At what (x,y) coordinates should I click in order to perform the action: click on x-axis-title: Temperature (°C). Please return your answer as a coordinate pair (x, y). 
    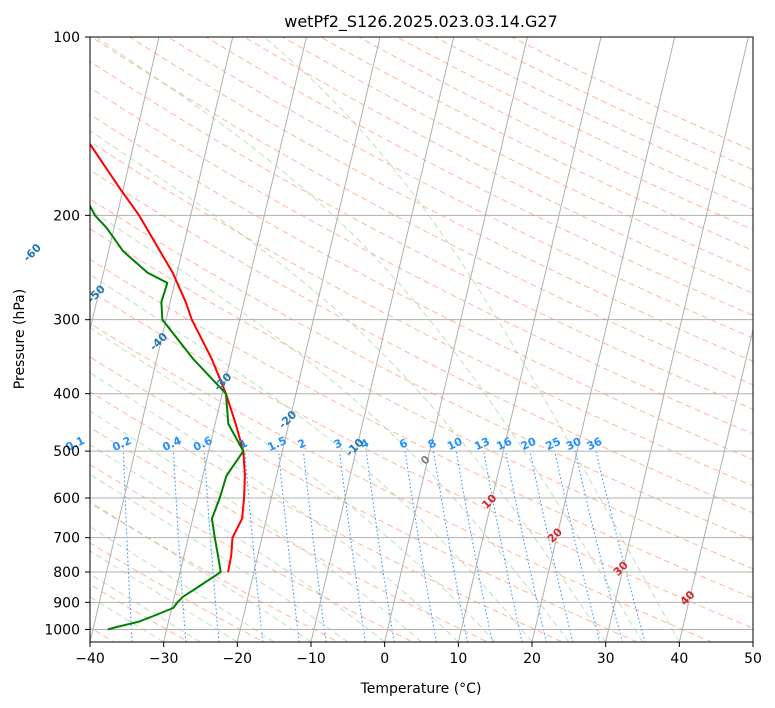
    Looking at the image, I should click on (421, 689).